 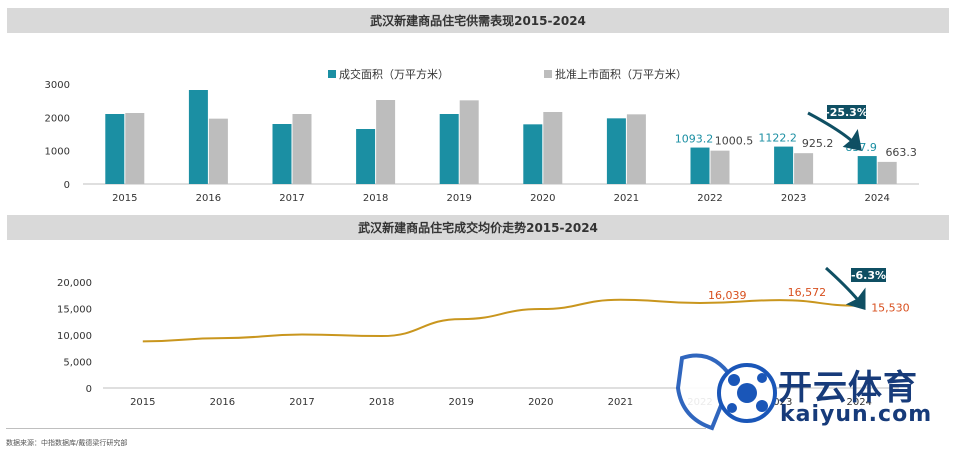 What do you see at coordinates (734, 141) in the screenshot?
I see `bar-data-label: 1000.5` at bounding box center [734, 141].